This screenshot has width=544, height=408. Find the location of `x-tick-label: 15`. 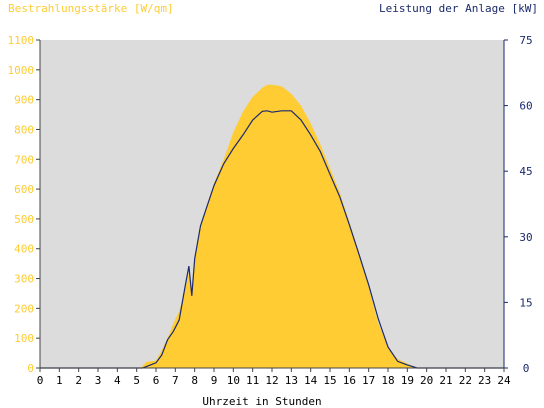

x-tick-label: 15 is located at coordinates (329, 380).